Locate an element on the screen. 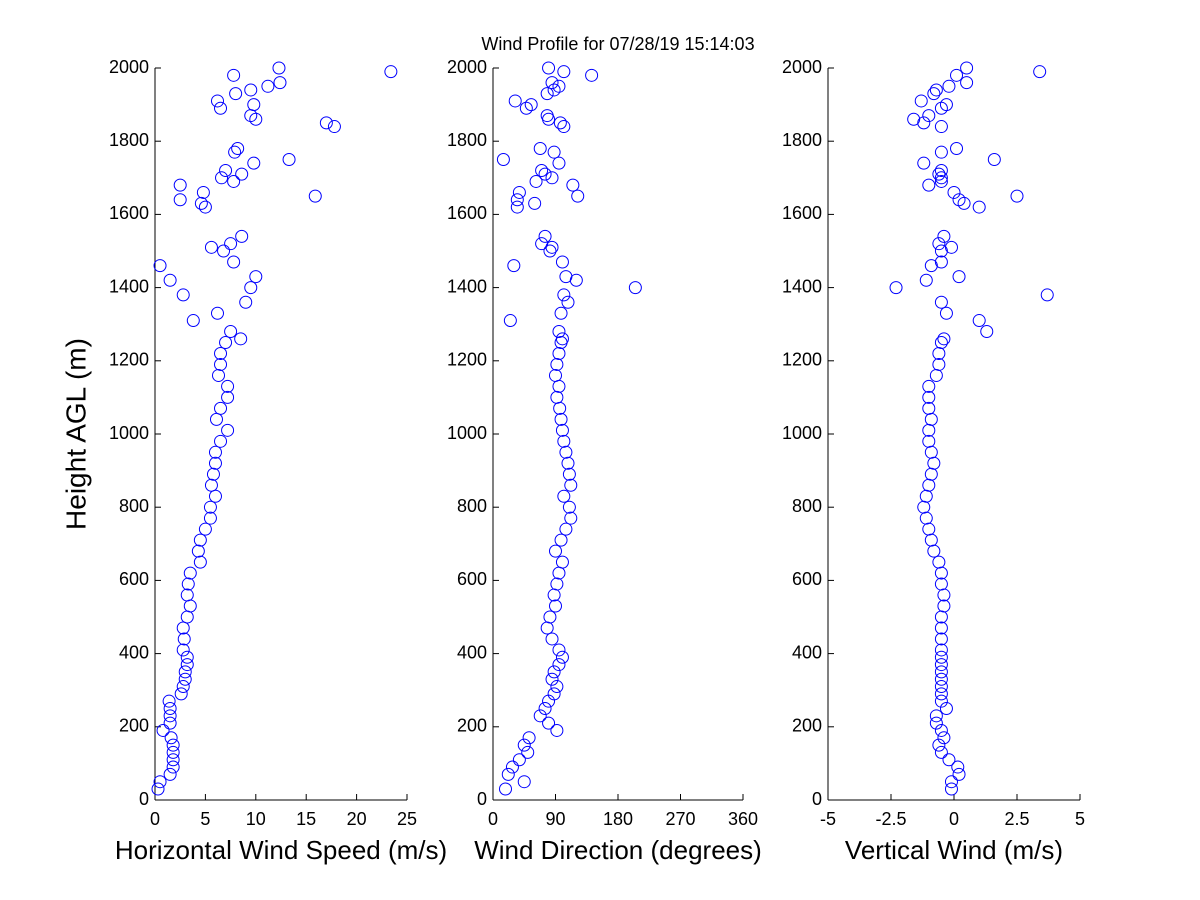  y-tick-label: 0 is located at coordinates (817, 799).